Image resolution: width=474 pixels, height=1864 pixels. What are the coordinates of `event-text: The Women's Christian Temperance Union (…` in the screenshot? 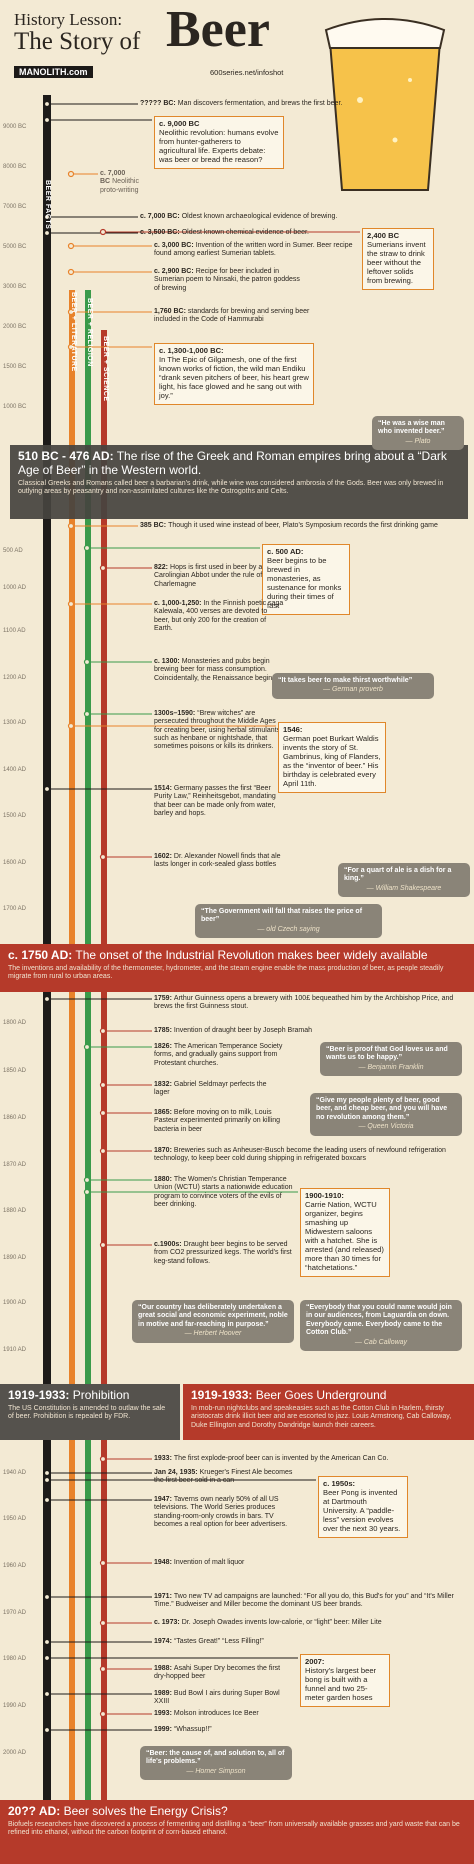 It's located at (223, 1192).